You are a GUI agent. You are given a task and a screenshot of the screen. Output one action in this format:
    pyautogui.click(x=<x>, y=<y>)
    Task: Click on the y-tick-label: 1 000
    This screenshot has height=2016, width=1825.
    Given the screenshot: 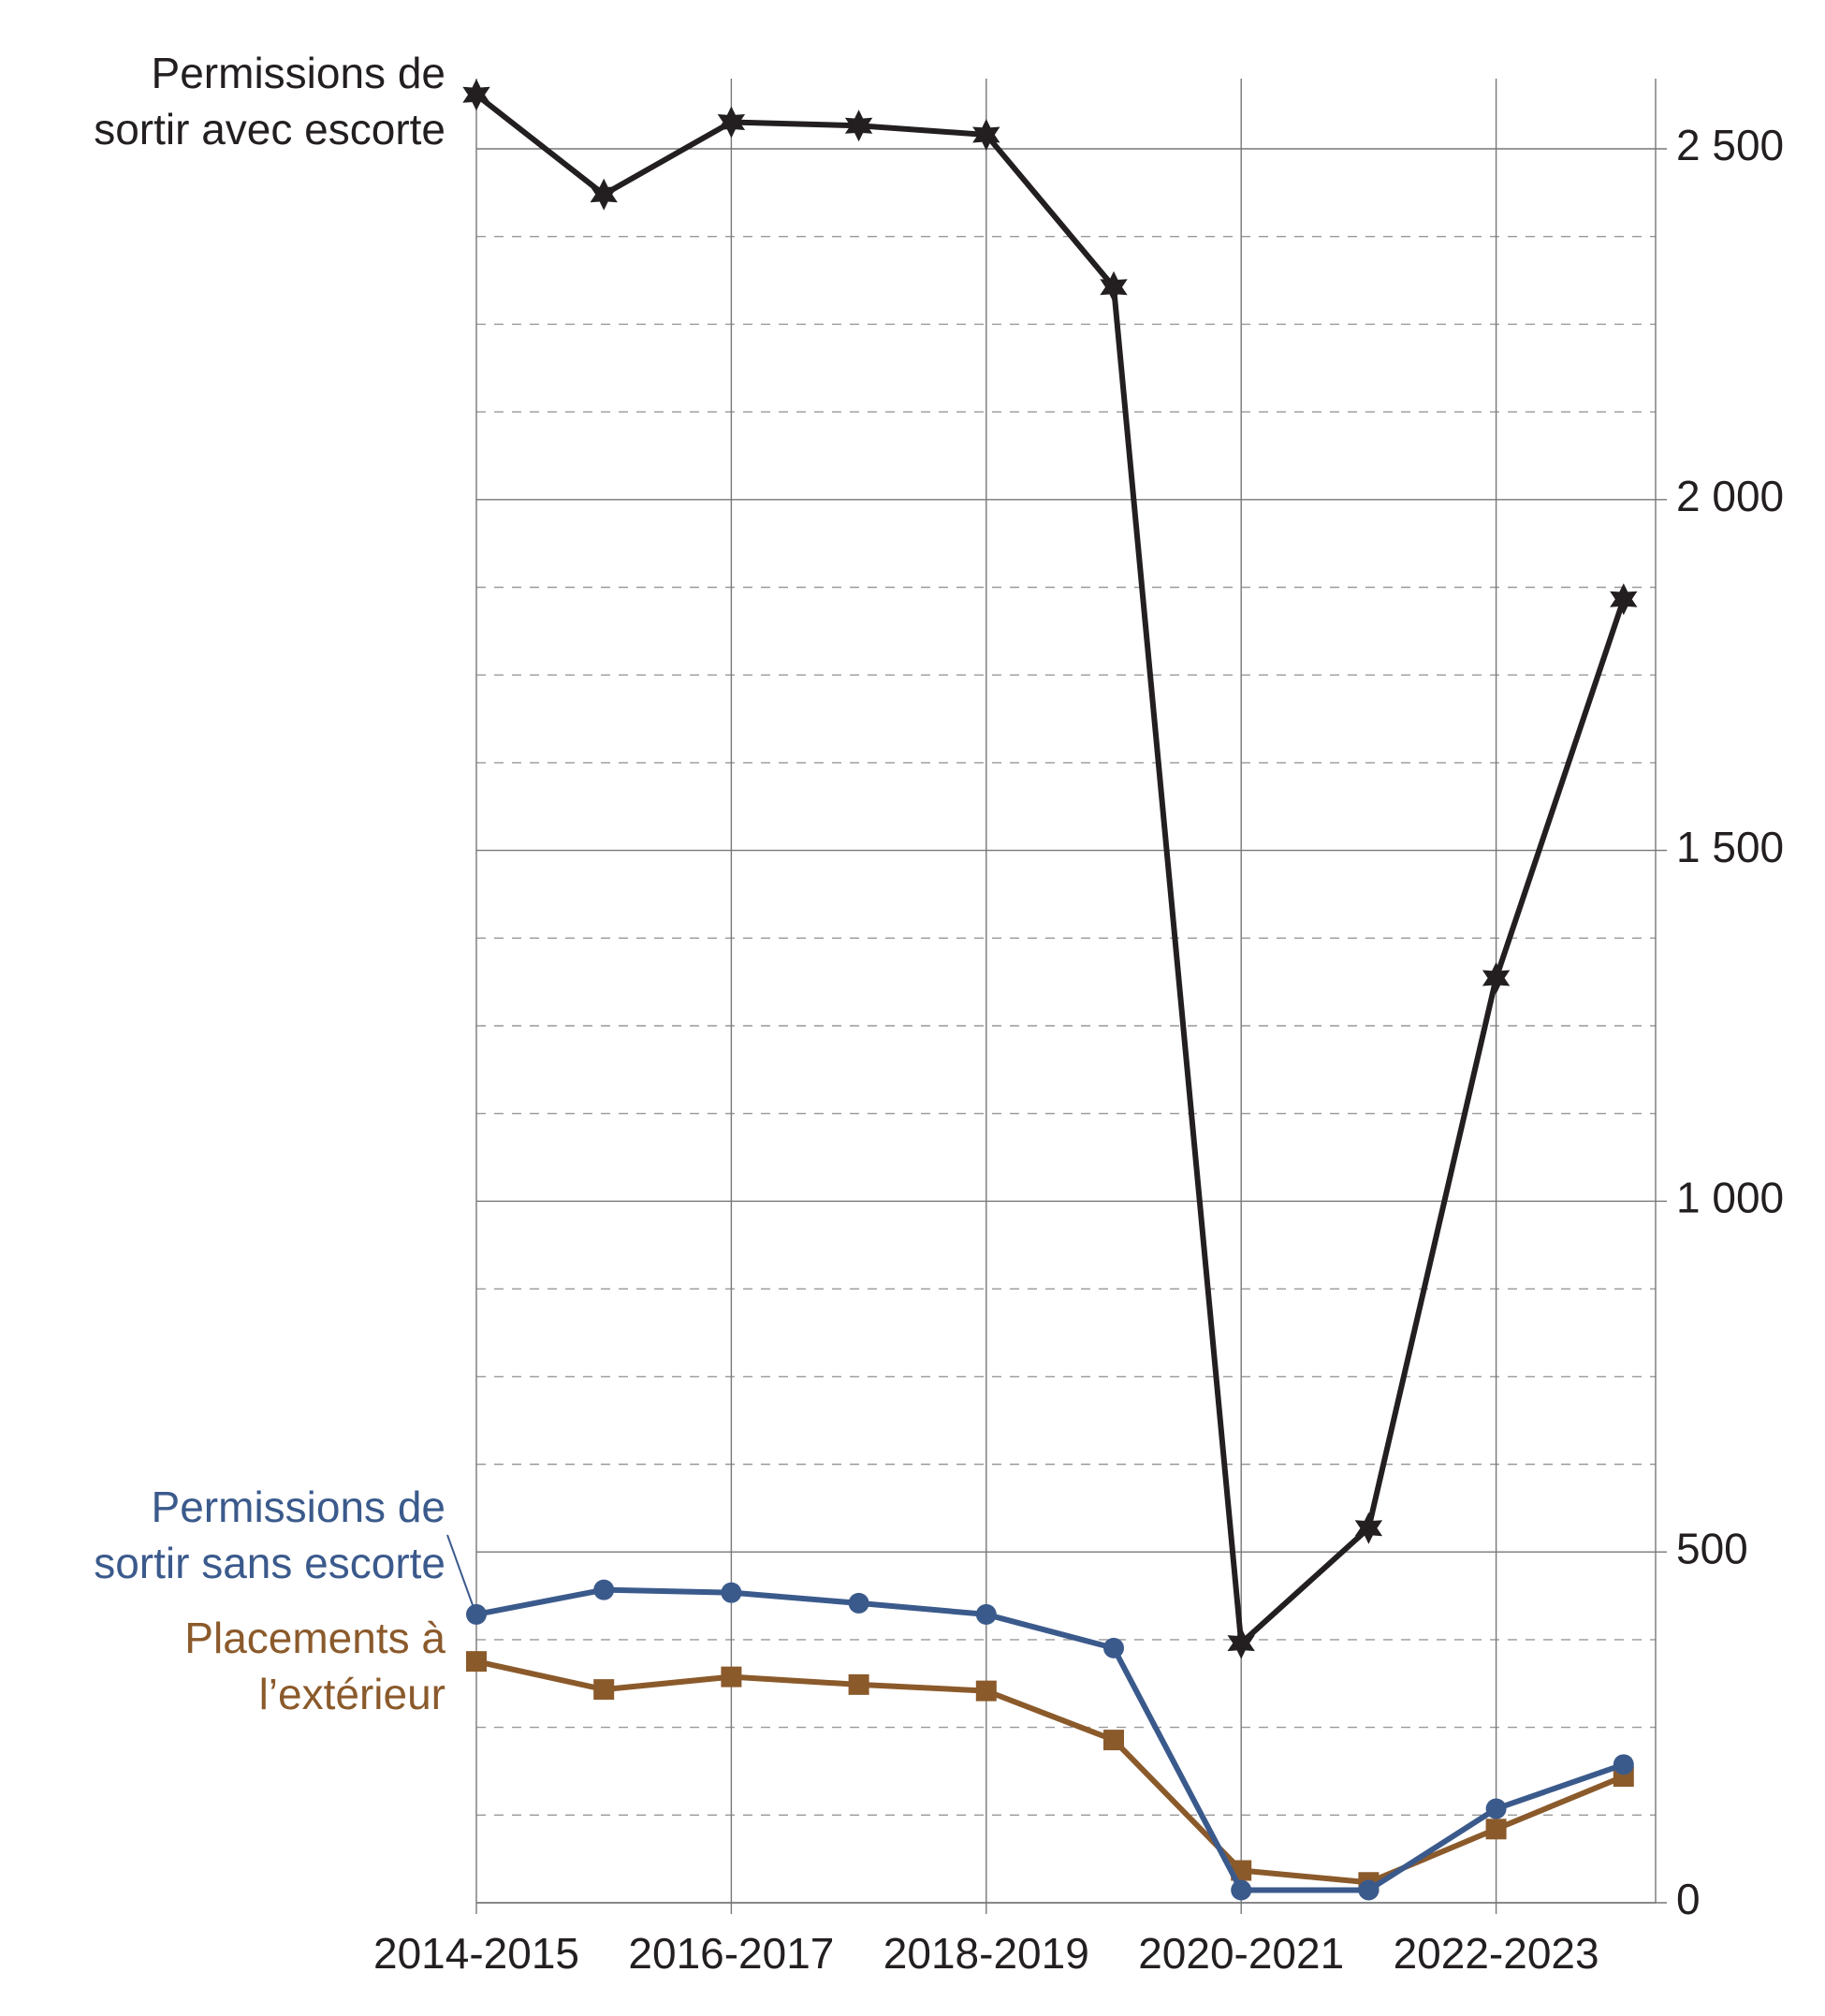 What is the action you would take?
    pyautogui.click(x=1730, y=1198)
    